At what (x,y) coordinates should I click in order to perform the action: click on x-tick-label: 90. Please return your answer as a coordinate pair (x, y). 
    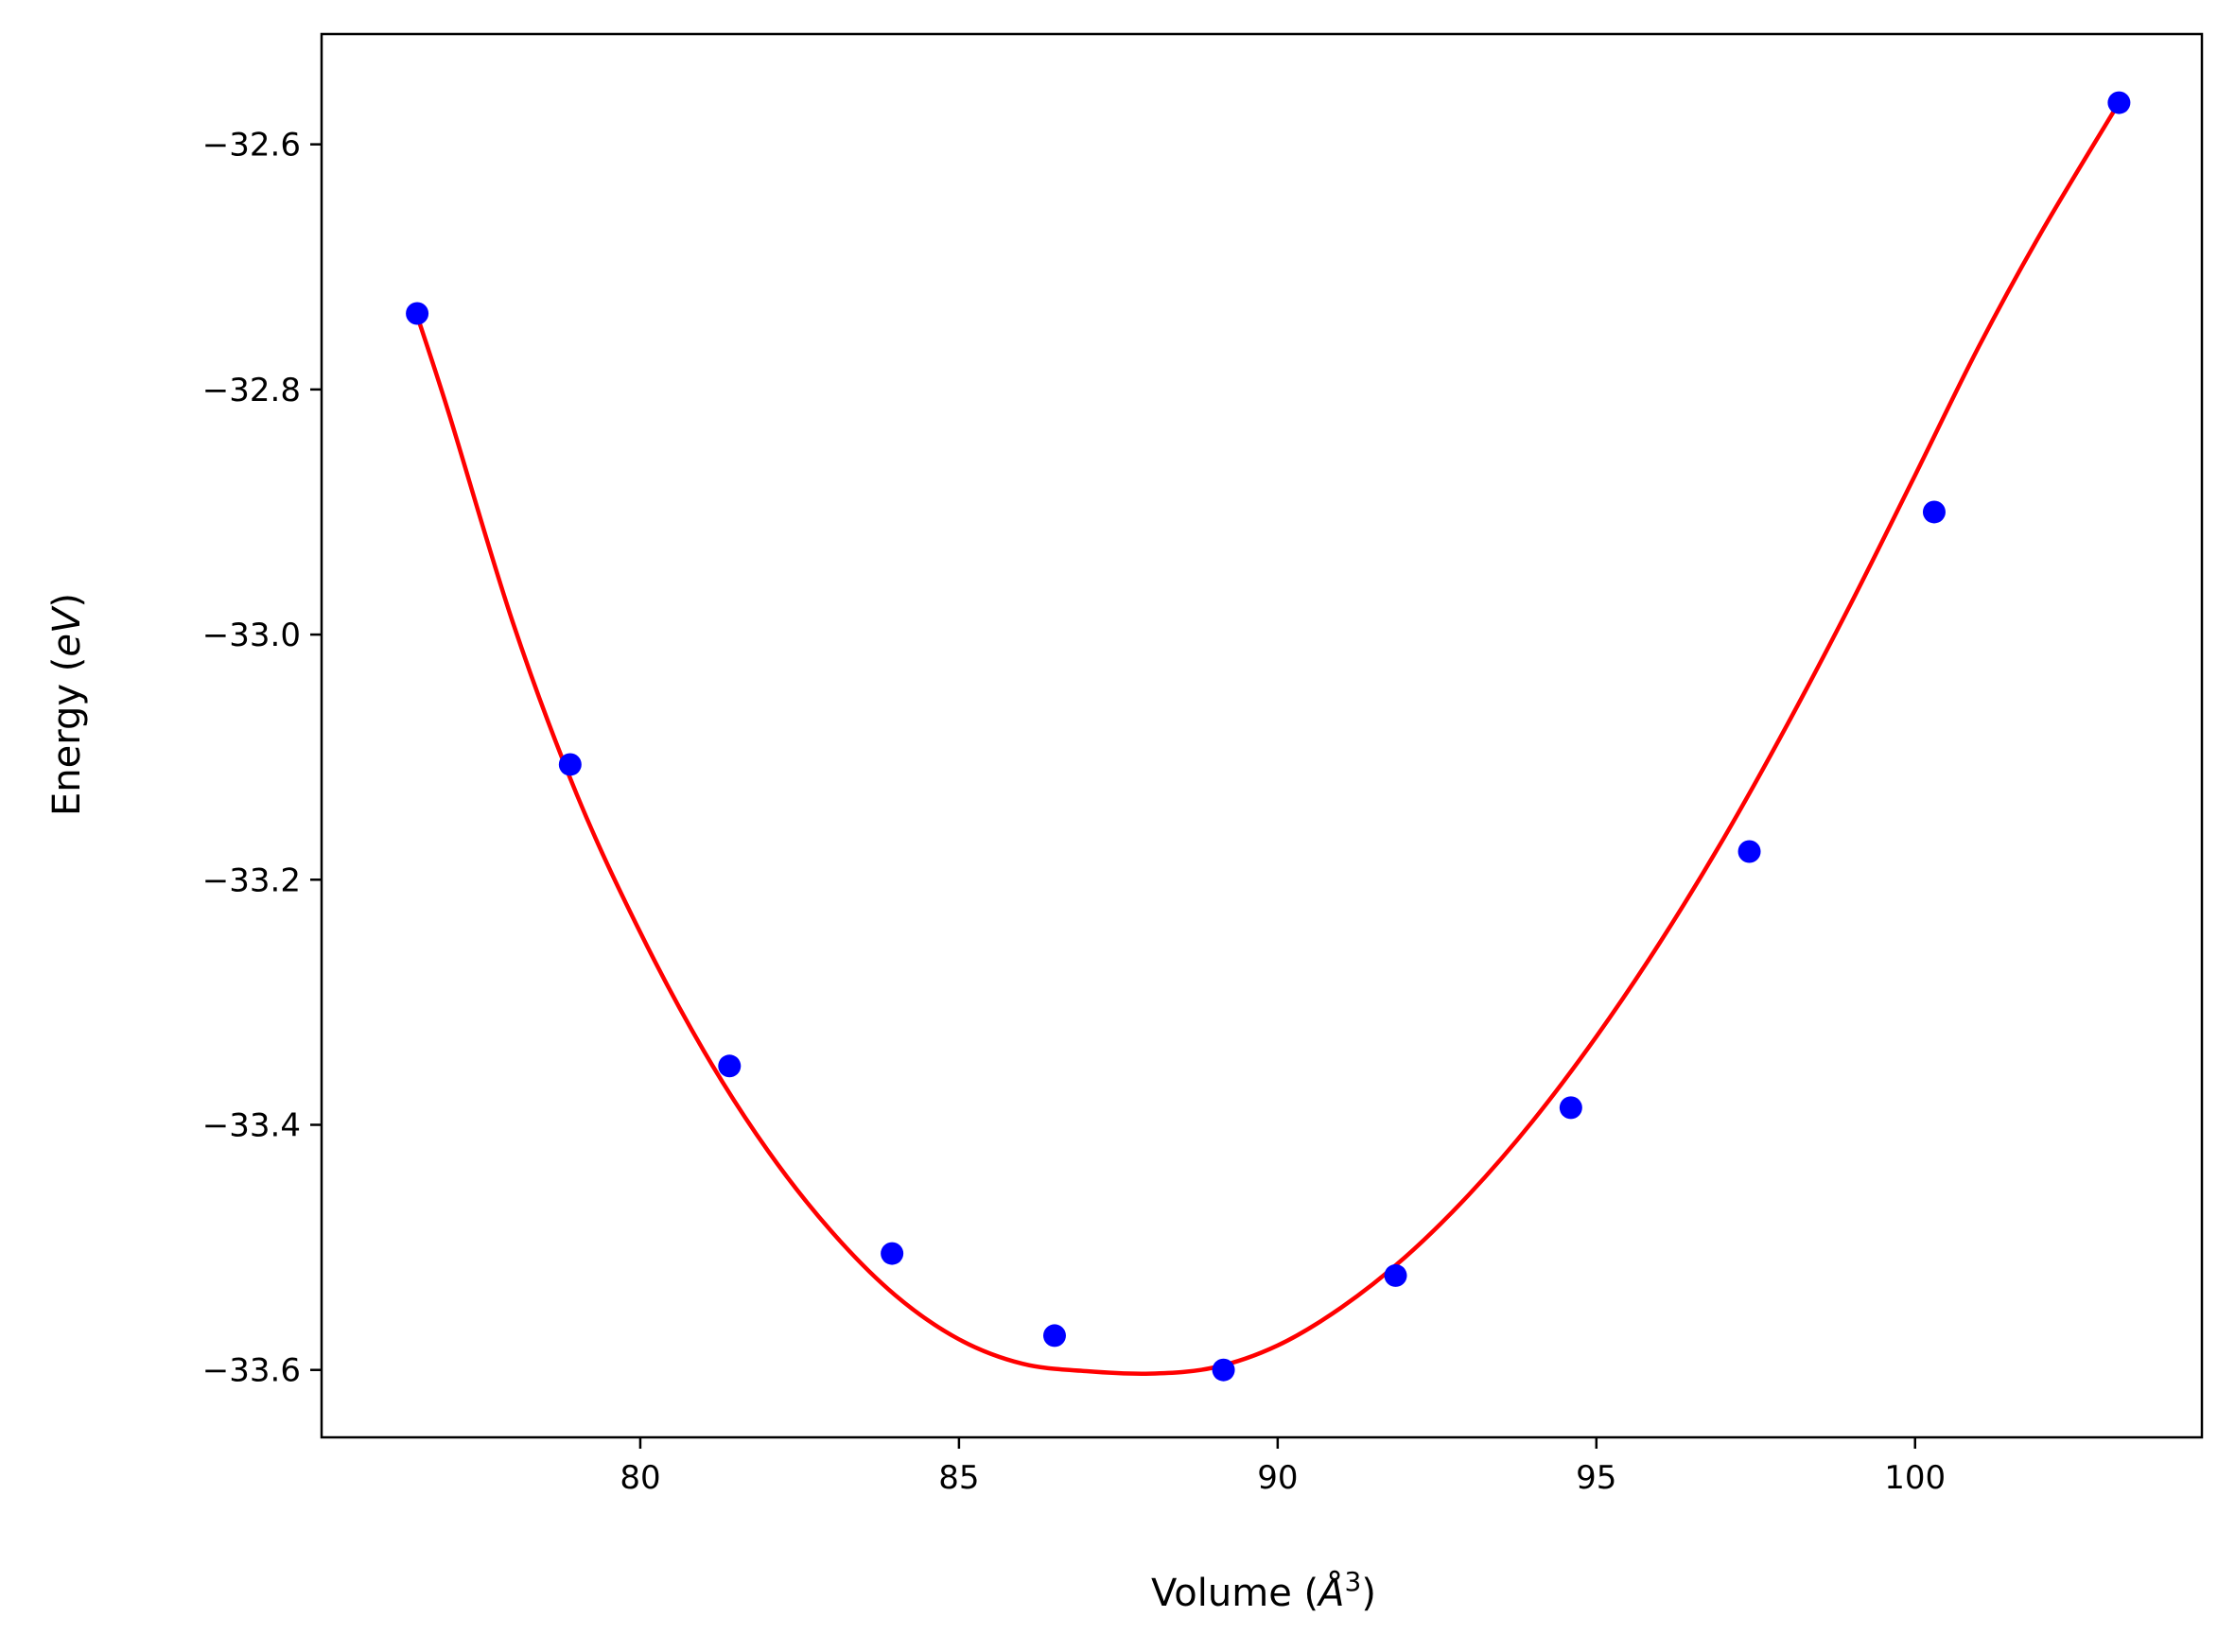
    Looking at the image, I should click on (1277, 1478).